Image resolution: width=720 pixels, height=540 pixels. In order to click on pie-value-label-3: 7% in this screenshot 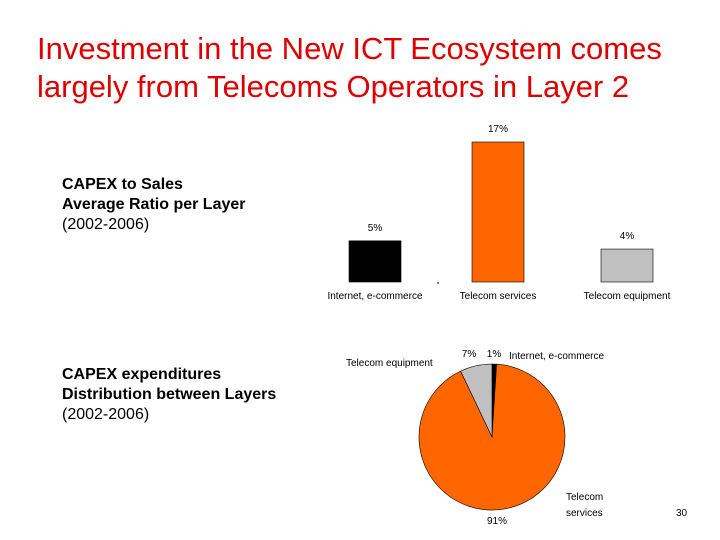, I will do `click(469, 354)`.